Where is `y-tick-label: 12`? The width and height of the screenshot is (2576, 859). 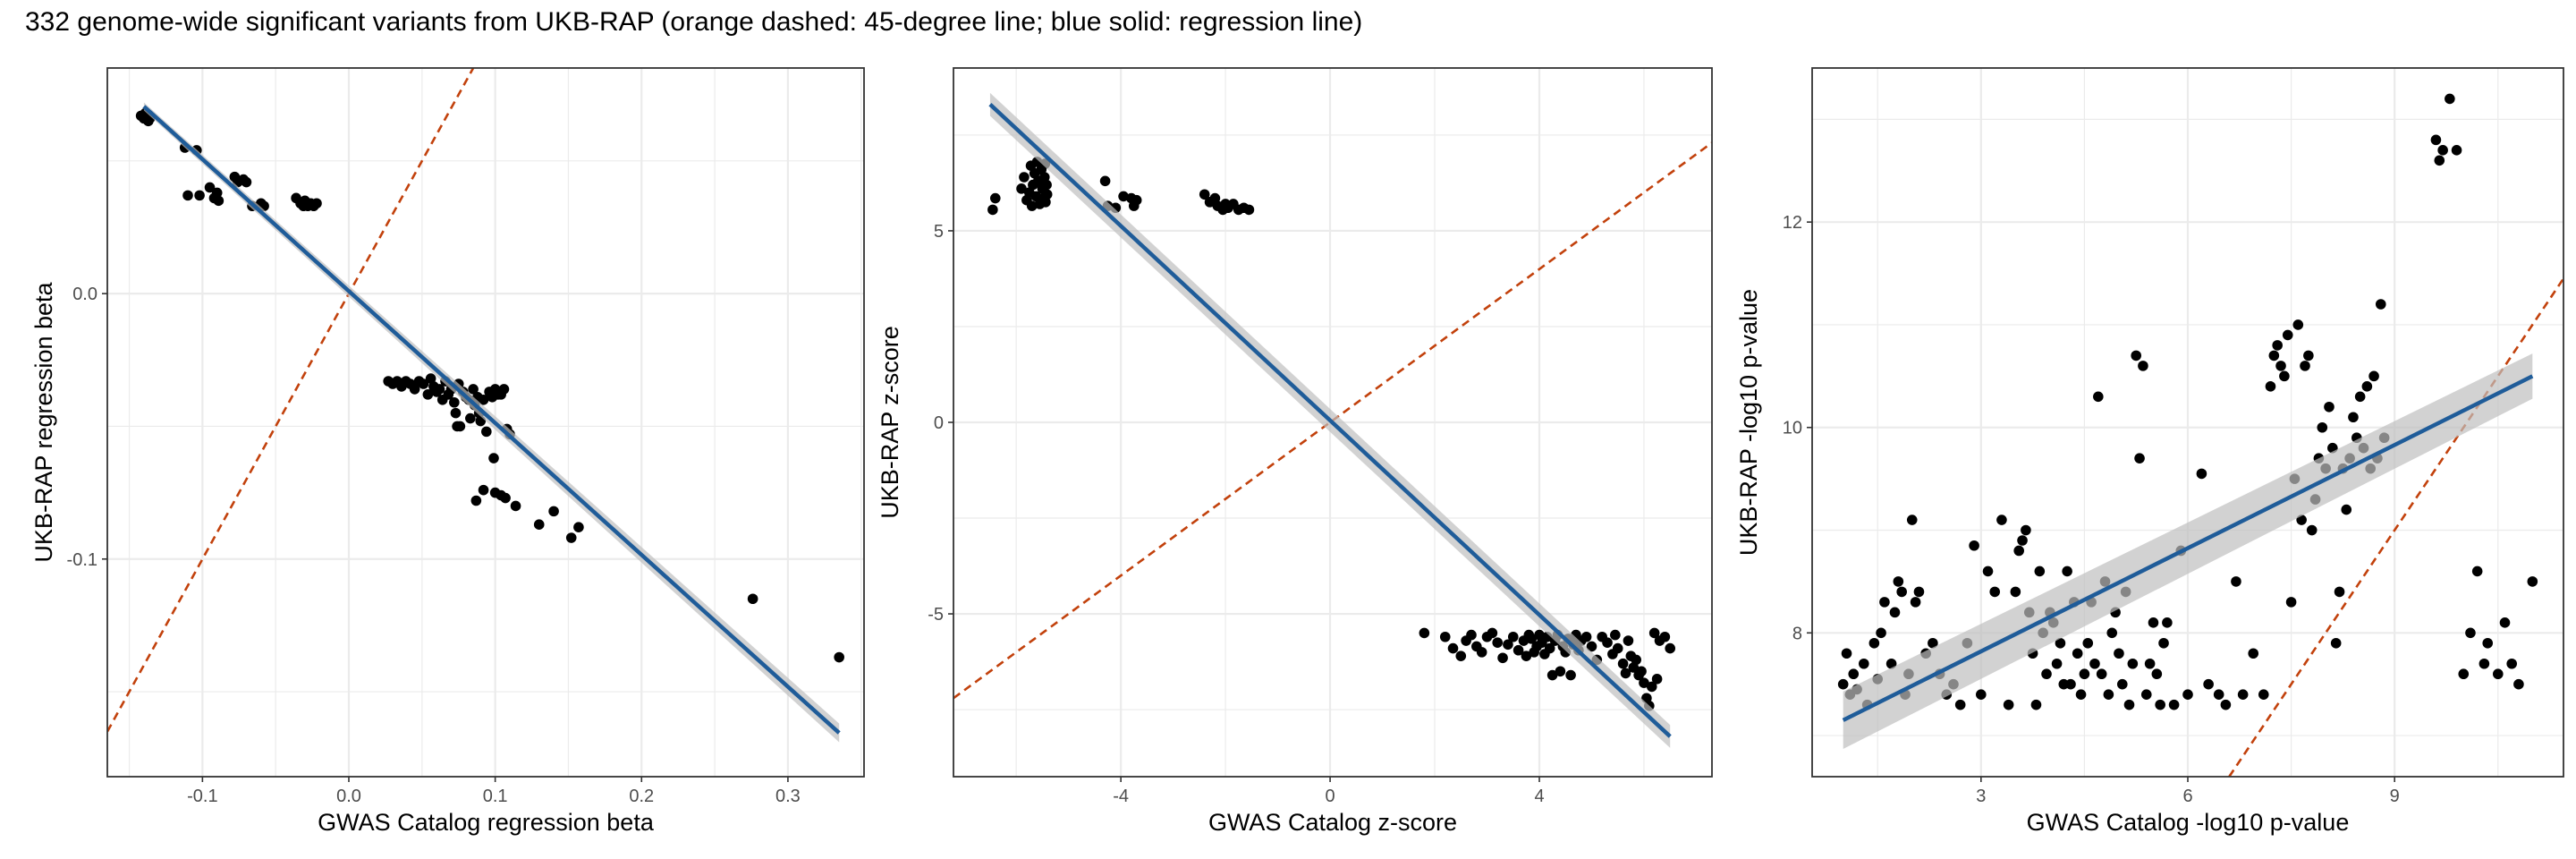
y-tick-label: 12 is located at coordinates (1792, 223).